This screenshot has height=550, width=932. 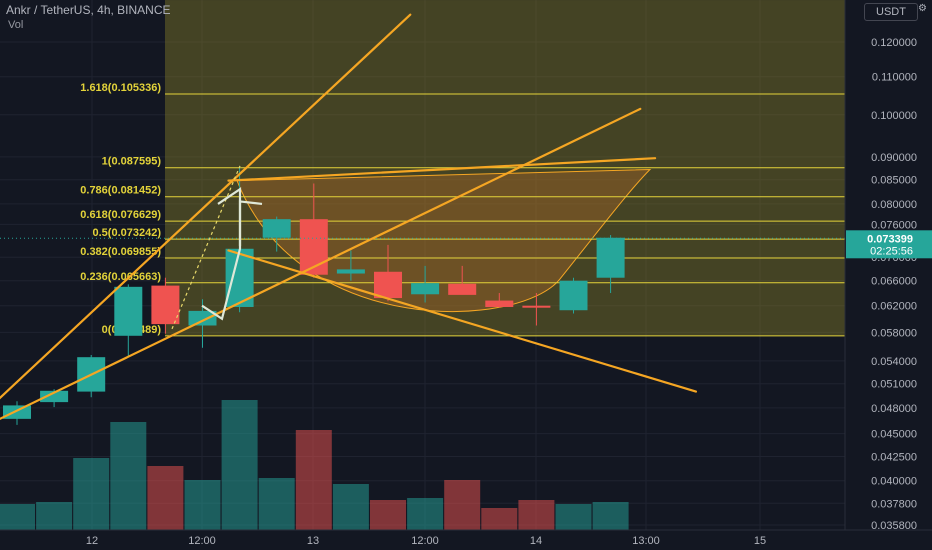 What do you see at coordinates (894, 385) in the screenshot?
I see `price-tick-label: 0.051000` at bounding box center [894, 385].